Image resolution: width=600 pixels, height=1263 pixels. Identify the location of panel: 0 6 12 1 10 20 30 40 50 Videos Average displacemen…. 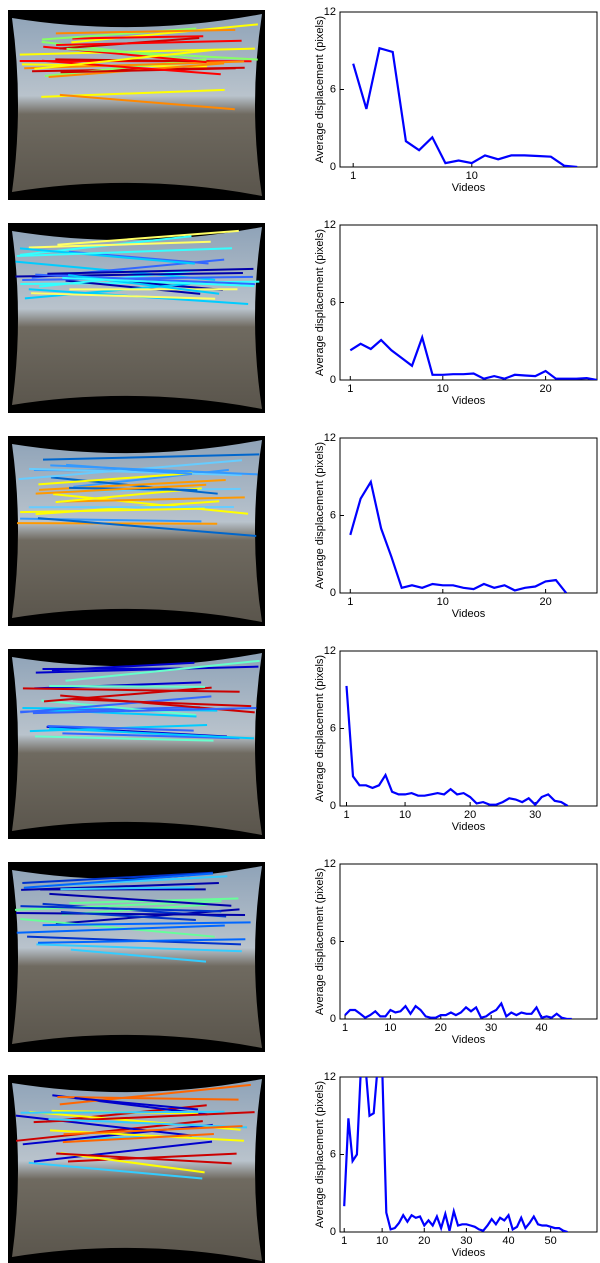
(303, 1167).